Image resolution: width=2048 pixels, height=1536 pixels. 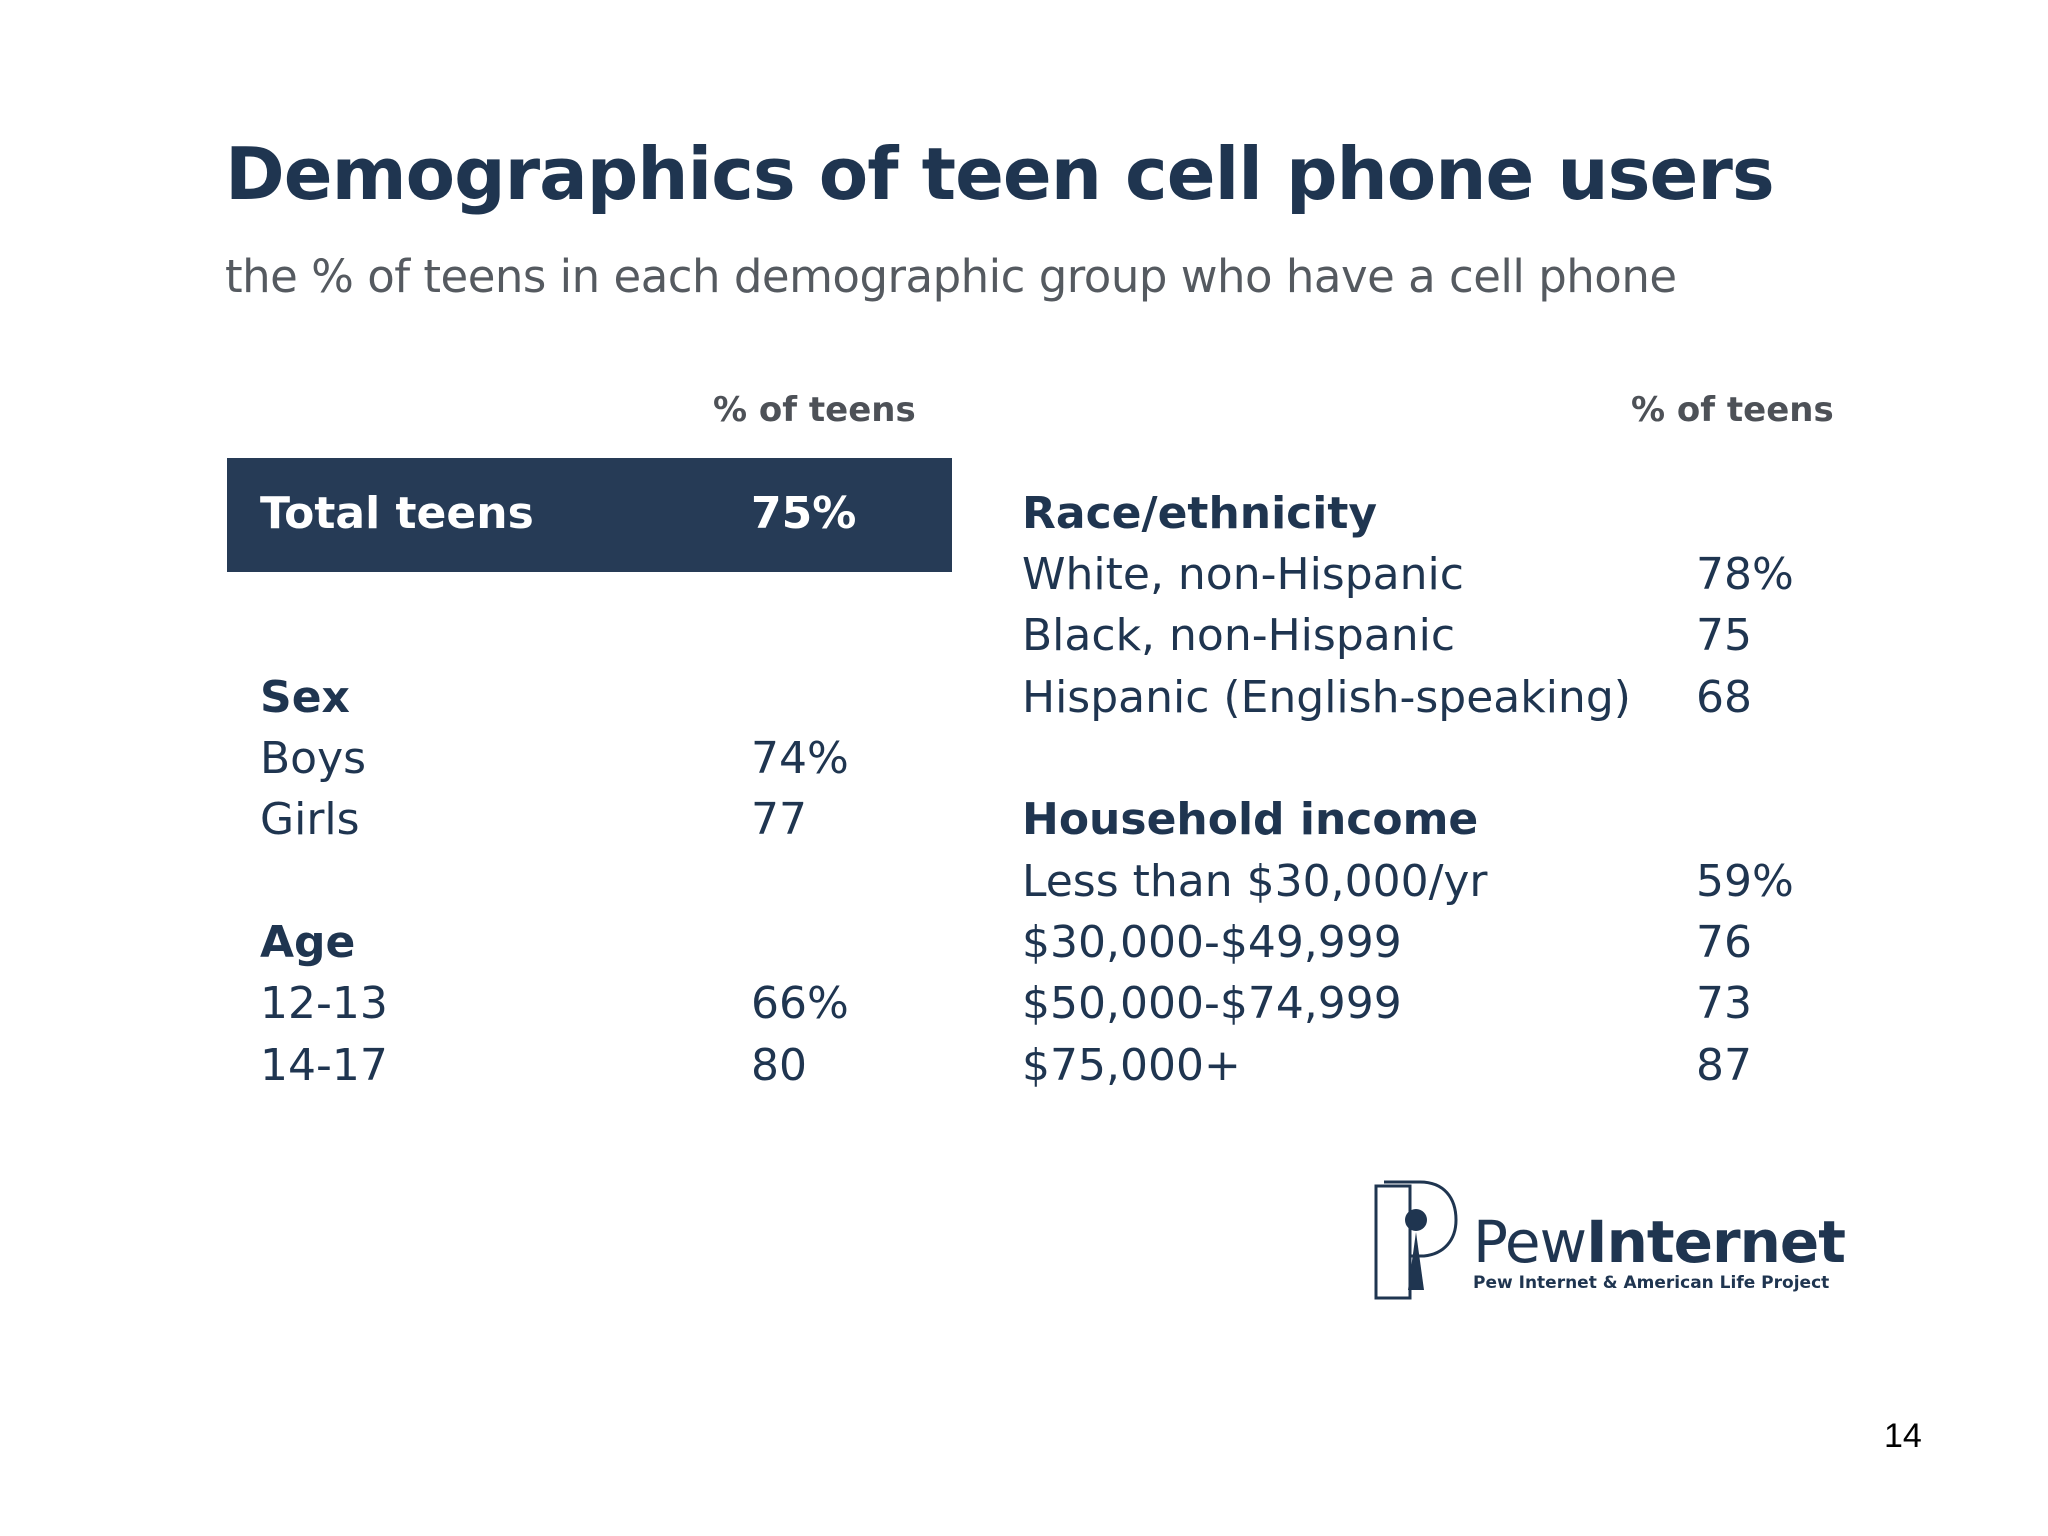 I want to click on row-value-hispanic: 68, so click(x=1724, y=697).